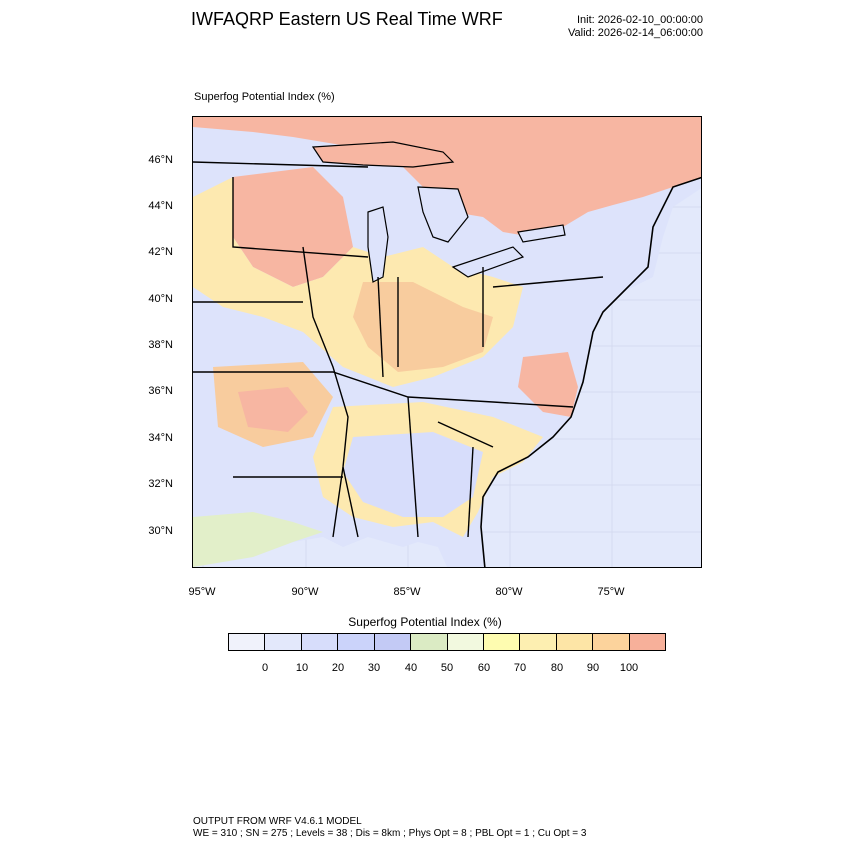  I want to click on high-region-north, so click(447, 177).